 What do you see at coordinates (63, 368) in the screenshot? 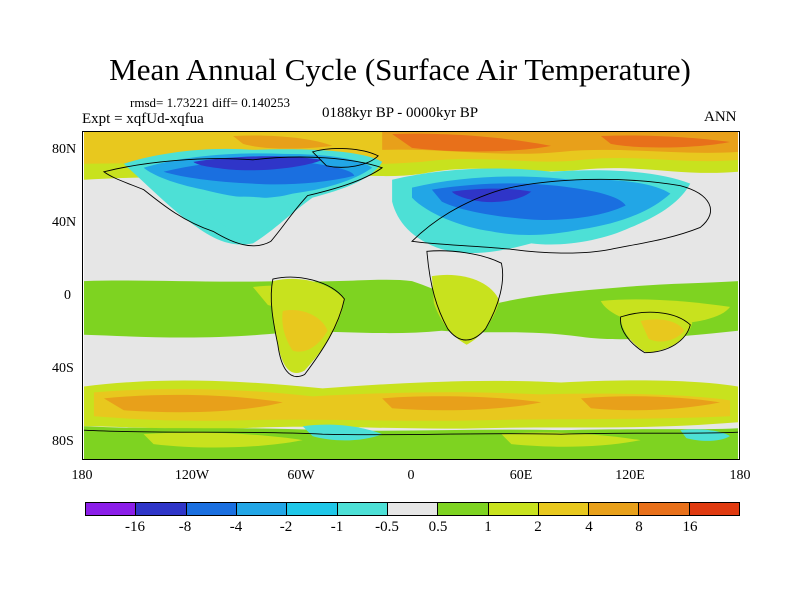
I see `lat-label-40s: 40S` at bounding box center [63, 368].